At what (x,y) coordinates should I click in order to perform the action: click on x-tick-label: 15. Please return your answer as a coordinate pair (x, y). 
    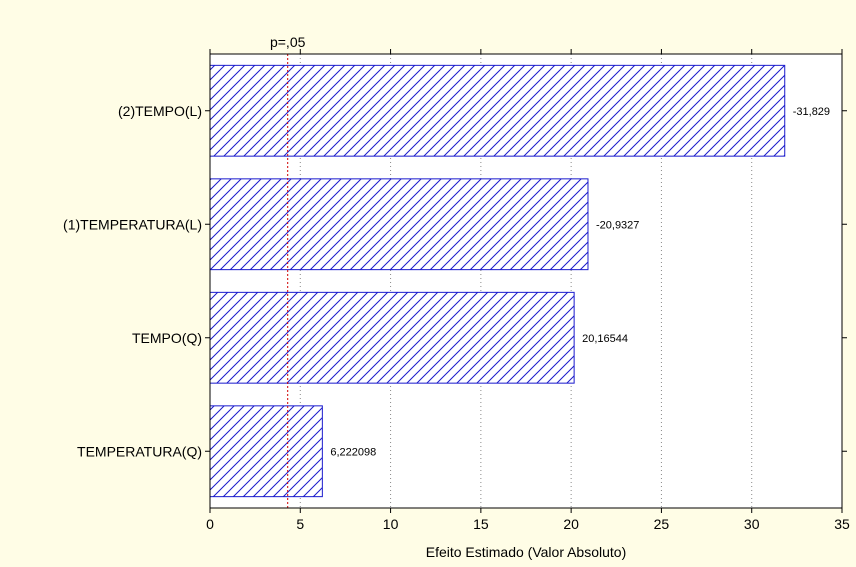
    Looking at the image, I should click on (481, 524).